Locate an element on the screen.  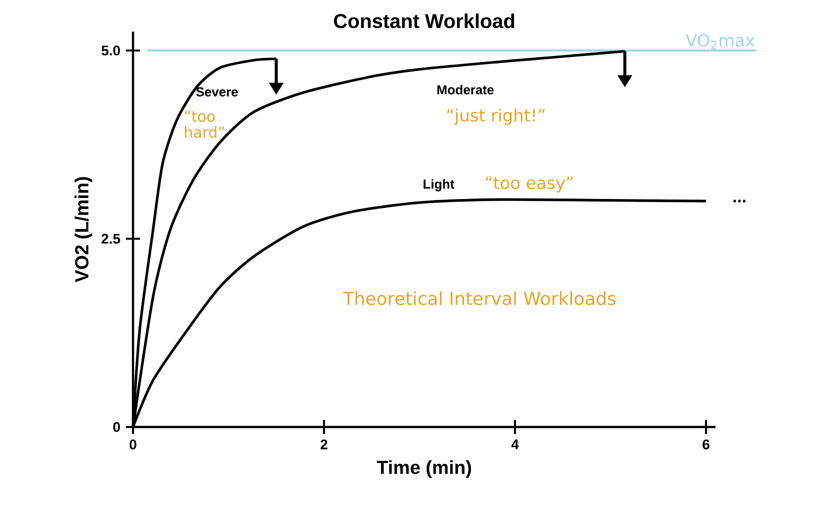
annotation: “too easy” is located at coordinates (529, 184).